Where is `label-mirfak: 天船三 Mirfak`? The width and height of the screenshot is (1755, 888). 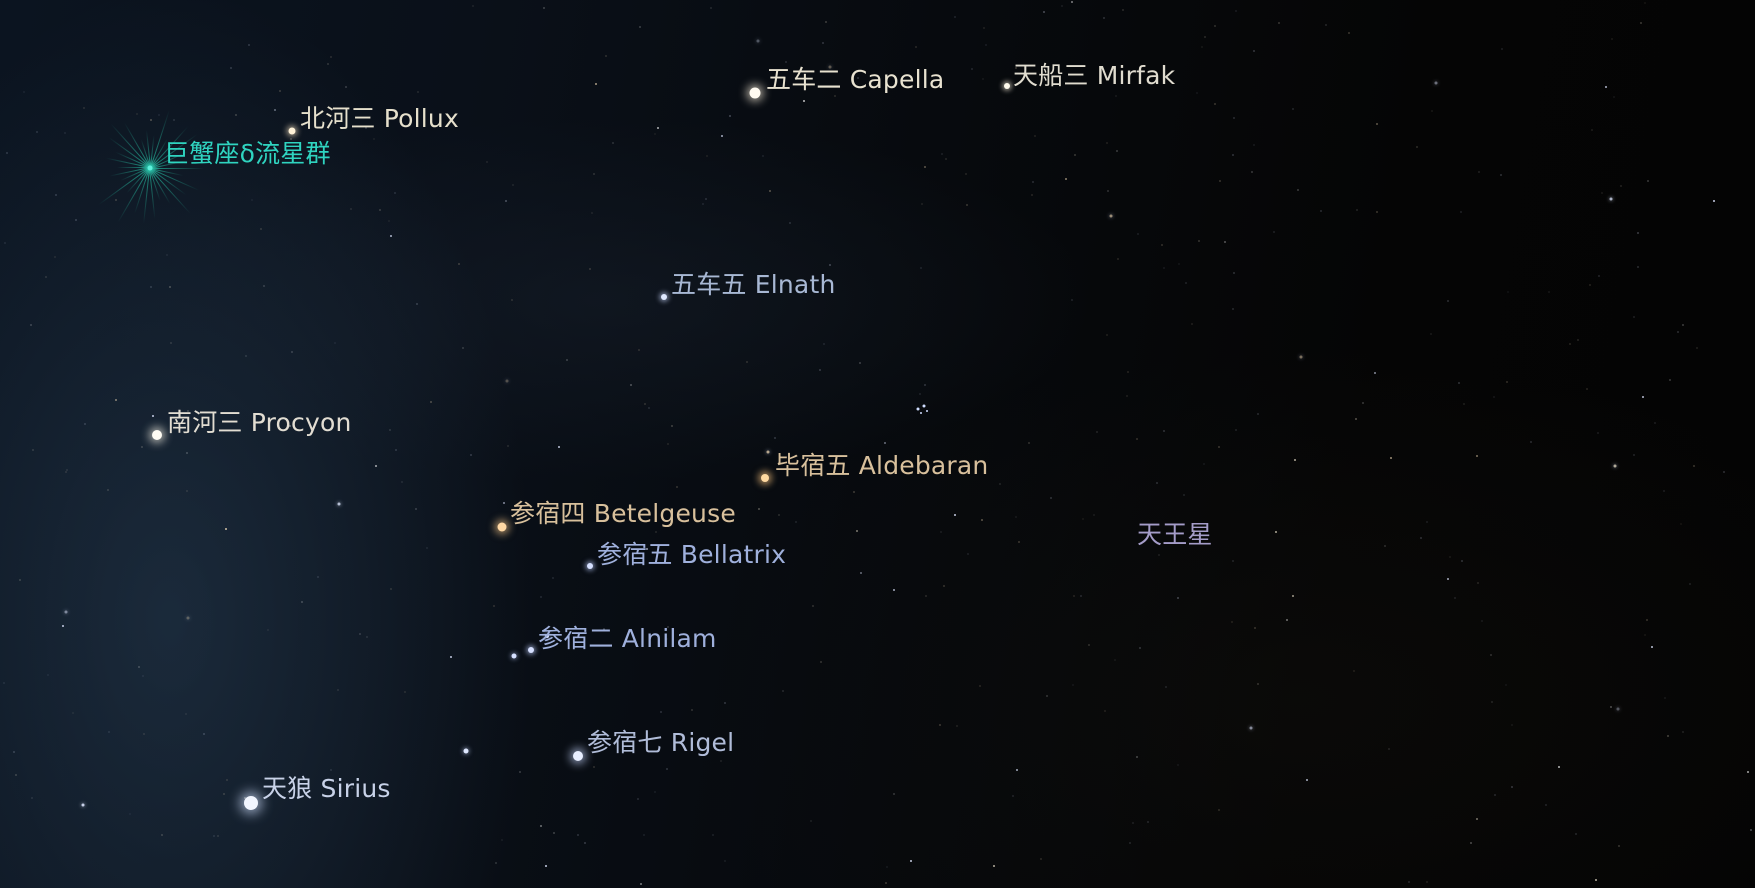
label-mirfak: 天船三 Mirfak is located at coordinates (1094, 75).